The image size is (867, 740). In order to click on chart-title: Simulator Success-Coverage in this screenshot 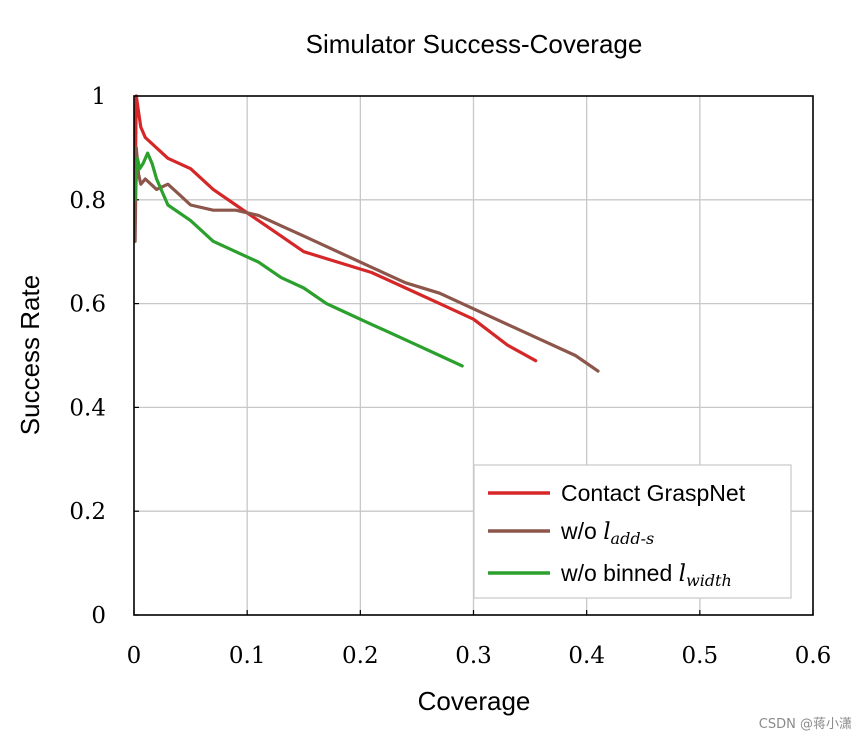, I will do `click(474, 44)`.